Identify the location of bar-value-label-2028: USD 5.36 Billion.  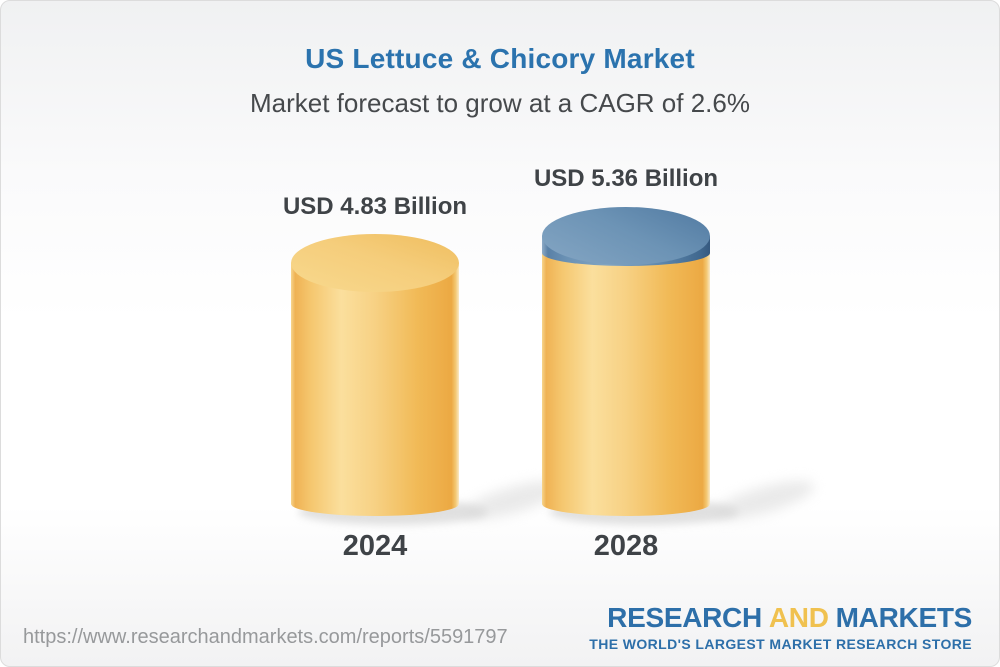
(626, 178).